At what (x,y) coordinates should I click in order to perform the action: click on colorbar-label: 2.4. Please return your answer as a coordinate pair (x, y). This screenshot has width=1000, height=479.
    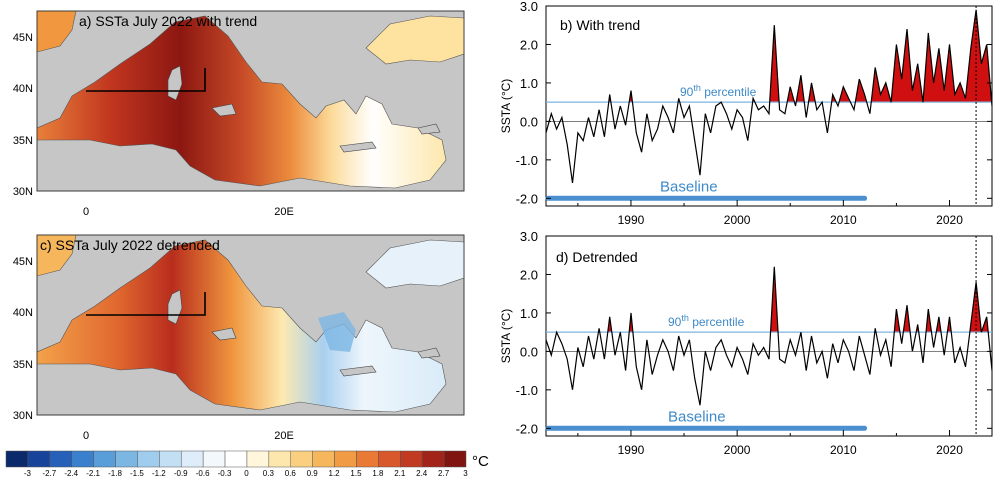
    Looking at the image, I should click on (422, 473).